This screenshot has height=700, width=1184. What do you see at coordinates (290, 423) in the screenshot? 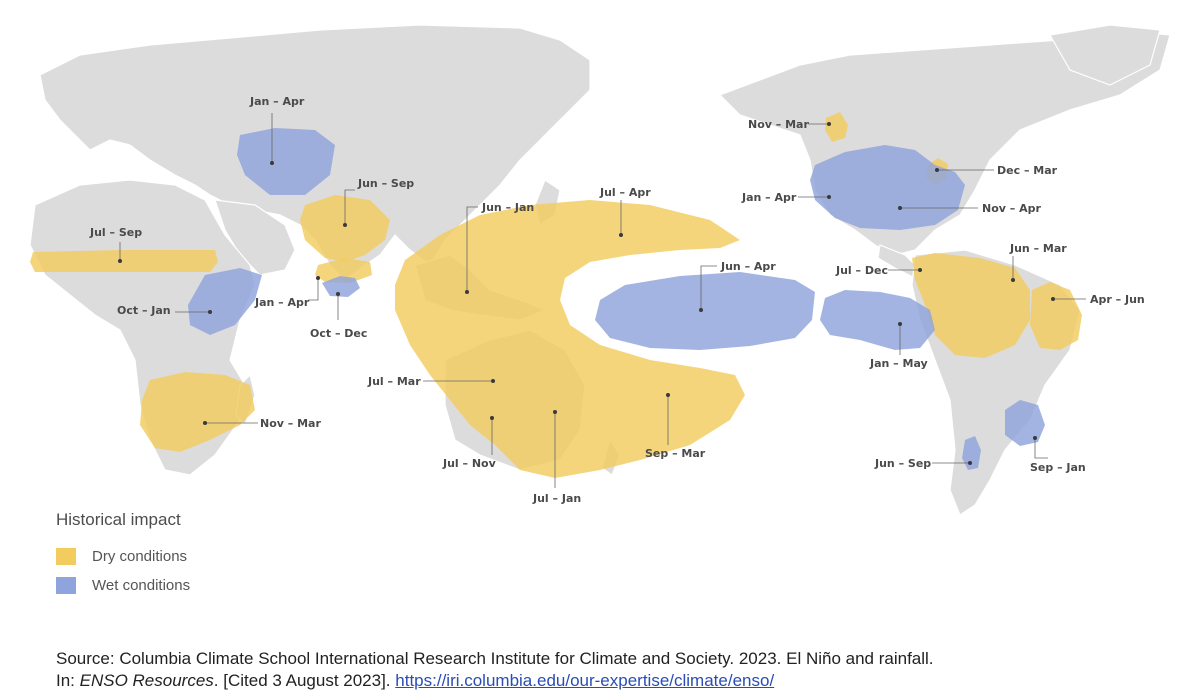
I see `label-southern-africa: Nov – Mar` at bounding box center [290, 423].